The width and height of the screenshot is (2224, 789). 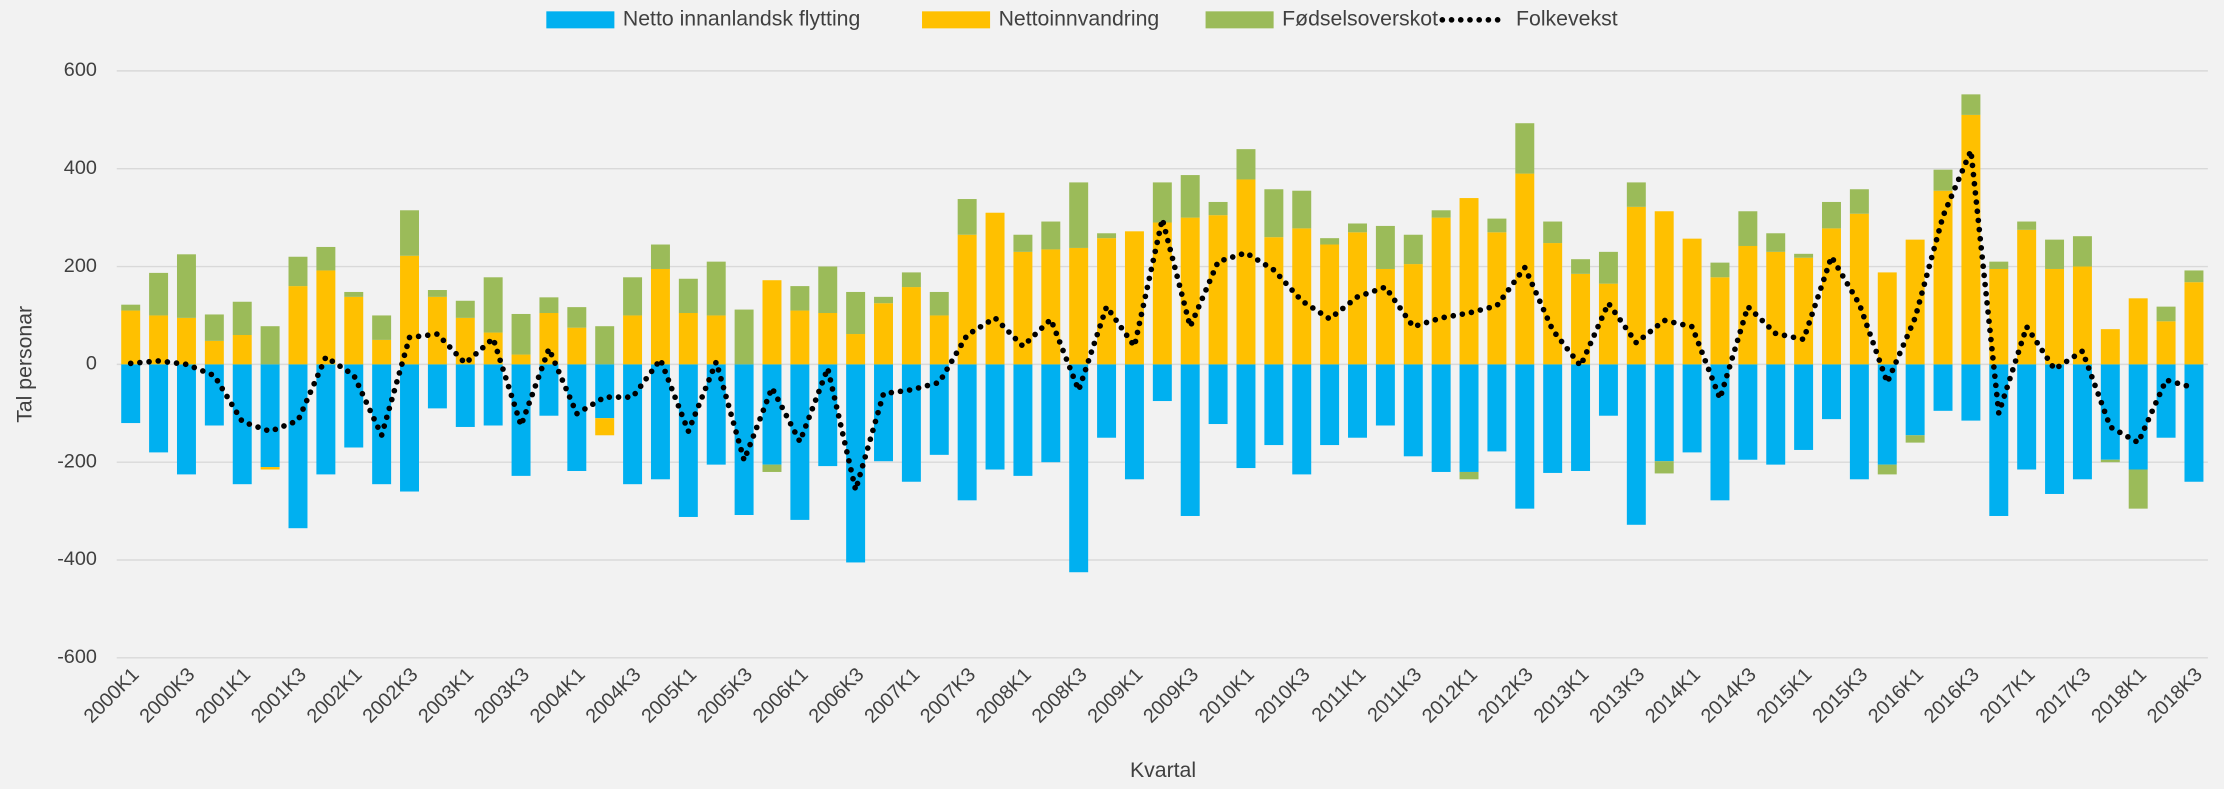 What do you see at coordinates (80, 266) in the screenshot?
I see `y-tick-label: 200` at bounding box center [80, 266].